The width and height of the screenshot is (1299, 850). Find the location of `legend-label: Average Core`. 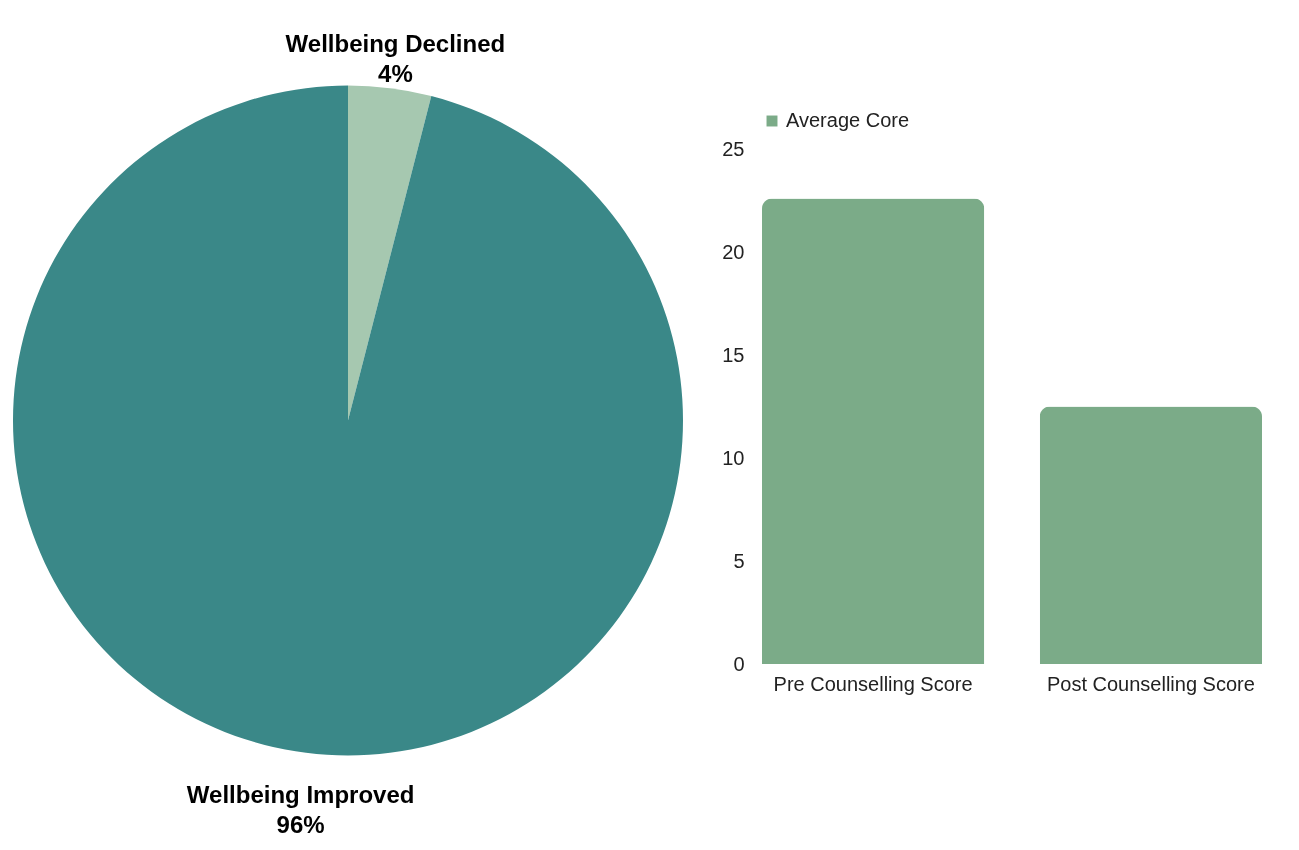

legend-label: Average Core is located at coordinates (848, 120).